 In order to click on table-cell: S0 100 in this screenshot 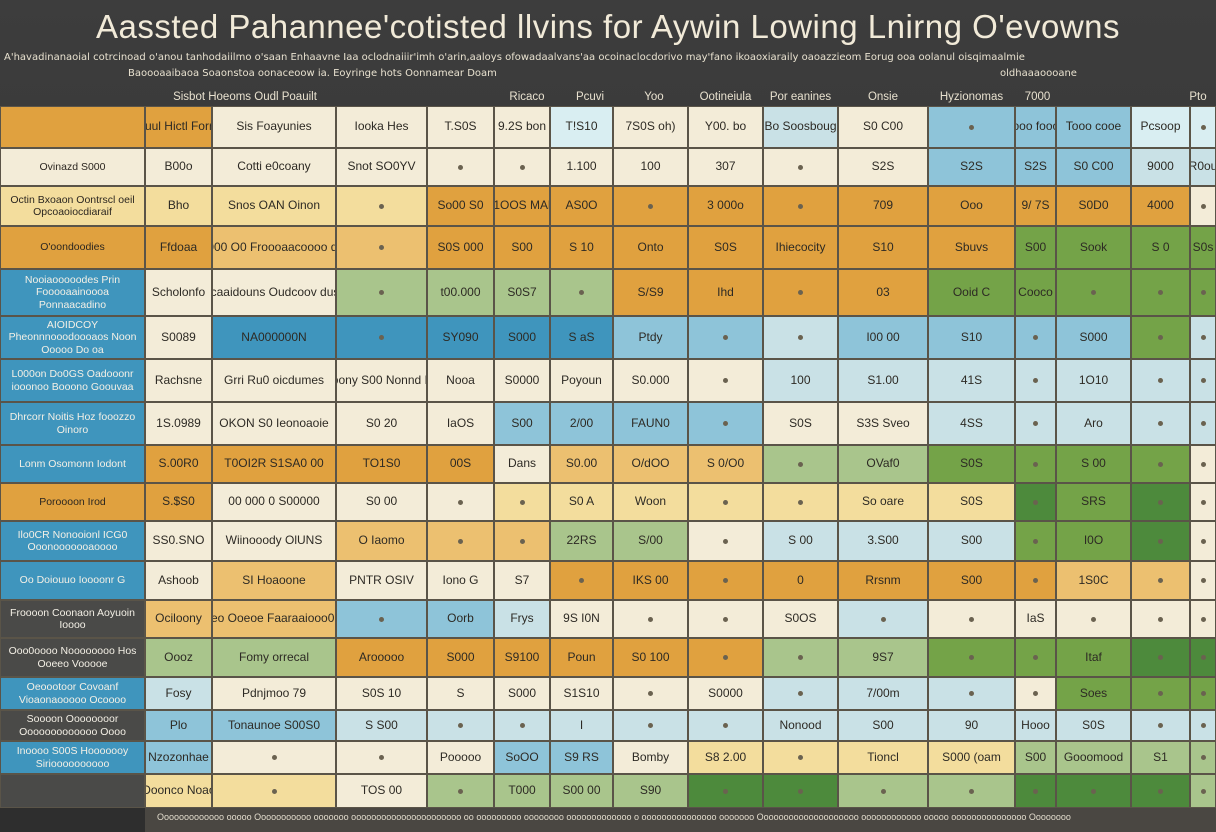, I will do `click(650, 657)`.